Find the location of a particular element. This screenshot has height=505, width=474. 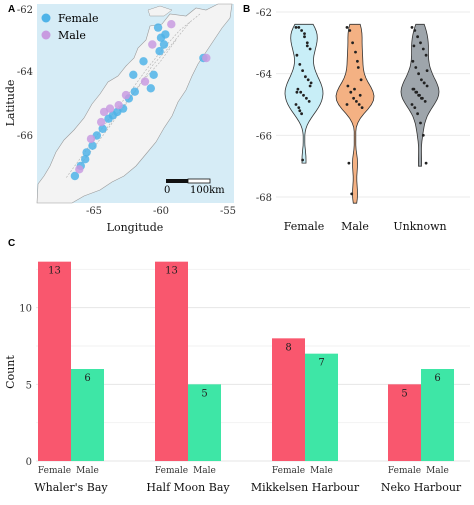

map-points is located at coordinates (140, 100).